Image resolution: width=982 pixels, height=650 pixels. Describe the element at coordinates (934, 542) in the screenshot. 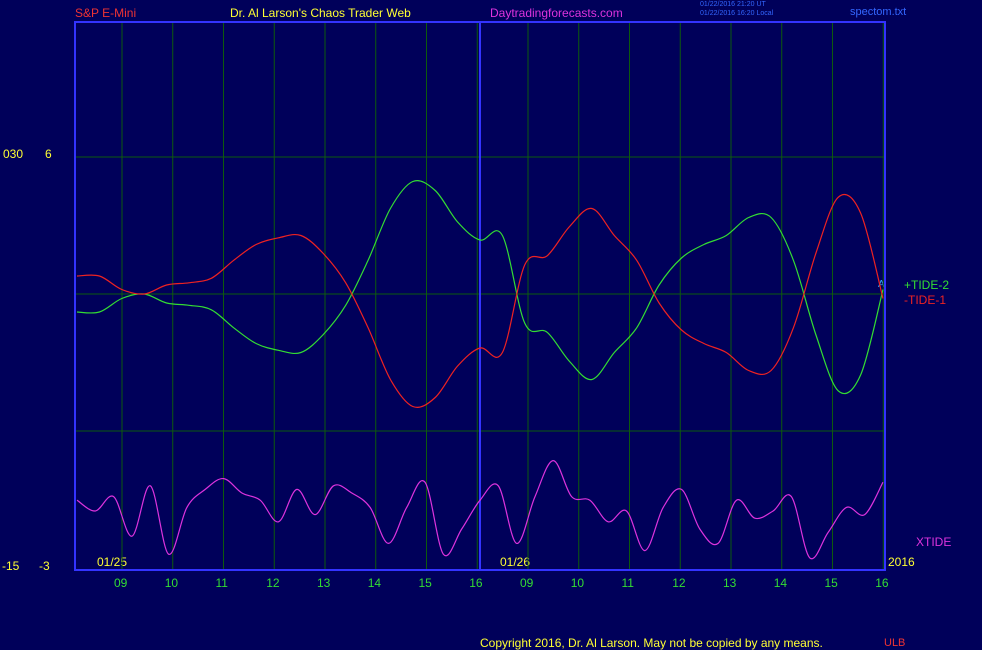

I see `legend-xtide: XTIDE` at that location.